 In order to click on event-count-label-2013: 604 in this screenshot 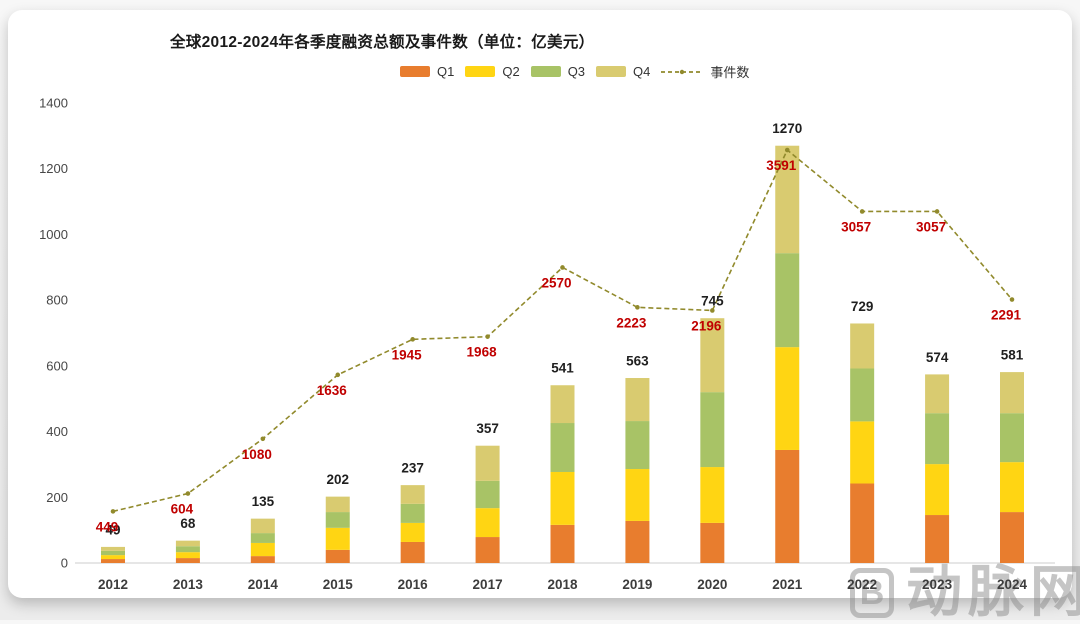, I will do `click(182, 509)`.